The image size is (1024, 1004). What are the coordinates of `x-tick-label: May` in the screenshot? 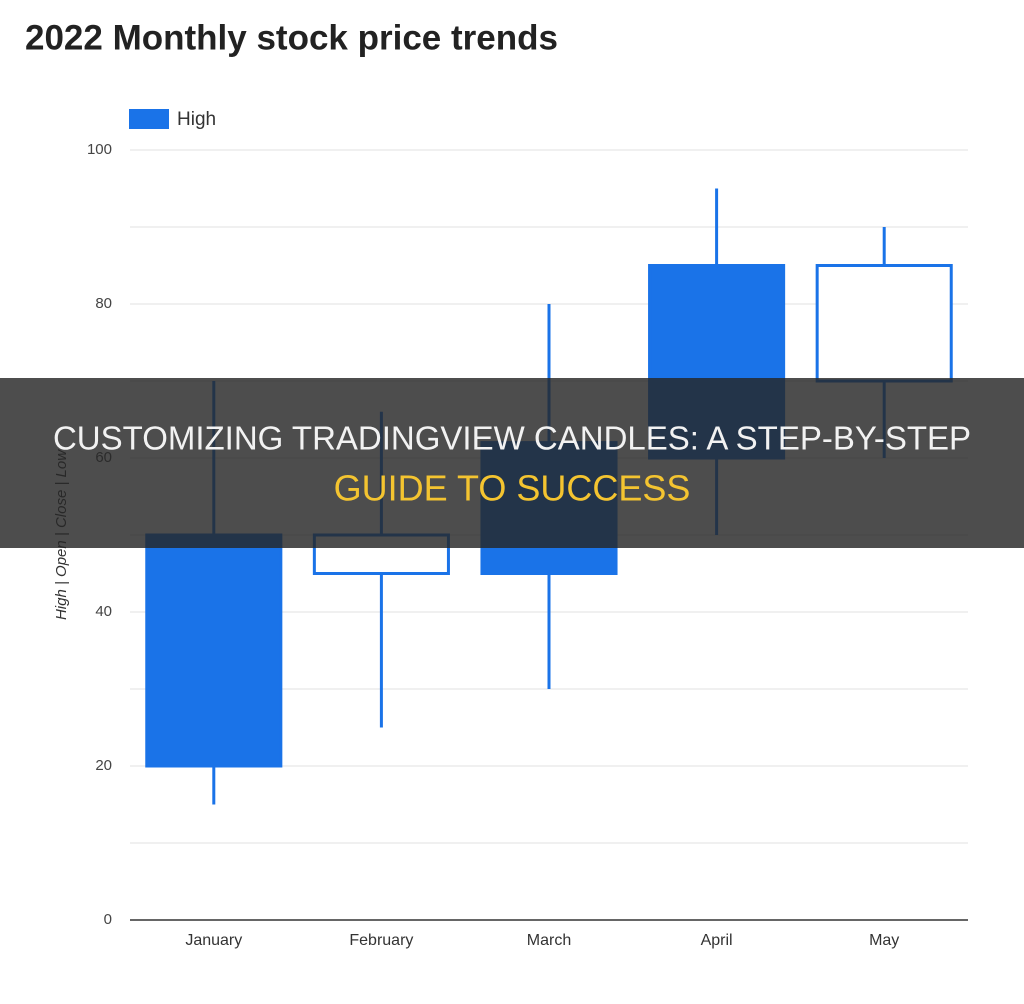 It's located at (884, 940).